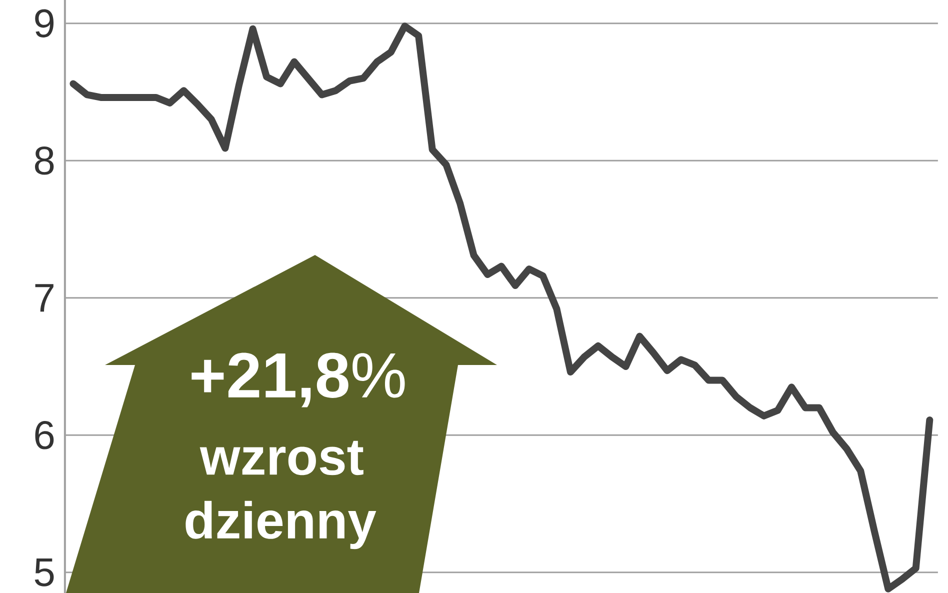 The height and width of the screenshot is (593, 948). What do you see at coordinates (298, 380) in the screenshot?
I see `annotation: +21,8%` at bounding box center [298, 380].